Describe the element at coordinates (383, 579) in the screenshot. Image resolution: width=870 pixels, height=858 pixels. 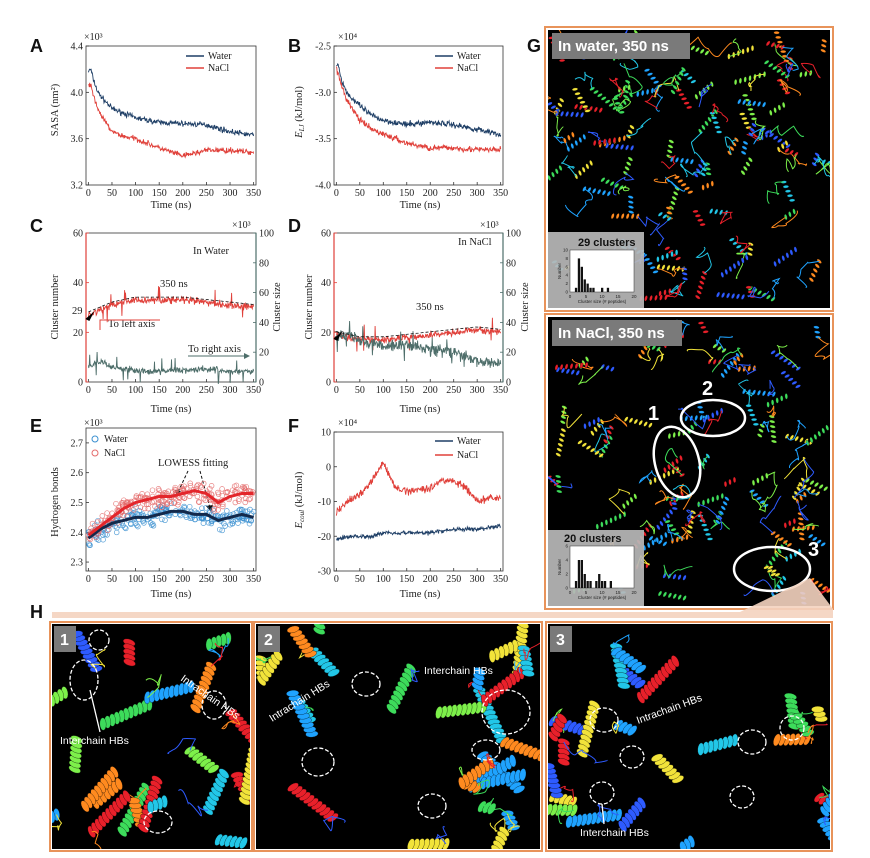
I see `f-xtick-label: 100` at that location.